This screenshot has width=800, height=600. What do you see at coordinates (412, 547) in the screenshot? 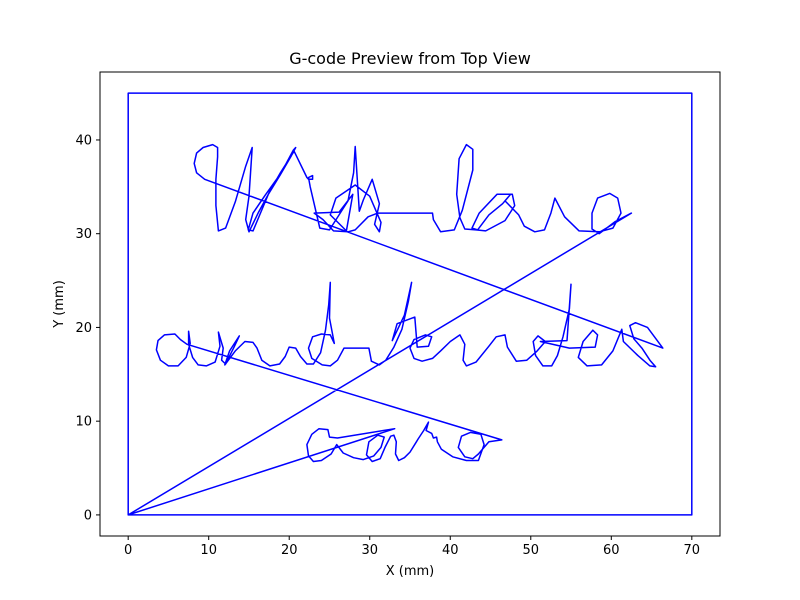
I see `x-axis: 0 10 20 30 40 50 60 70` at bounding box center [412, 547].